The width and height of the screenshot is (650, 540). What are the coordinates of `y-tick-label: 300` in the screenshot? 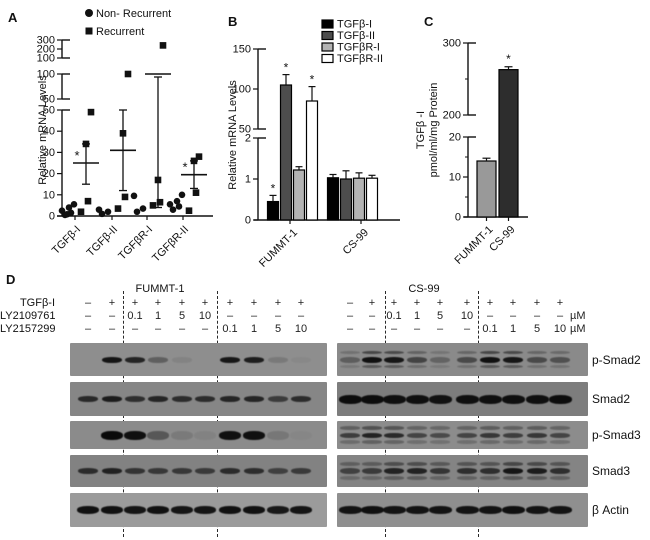 It's located at (452, 44).